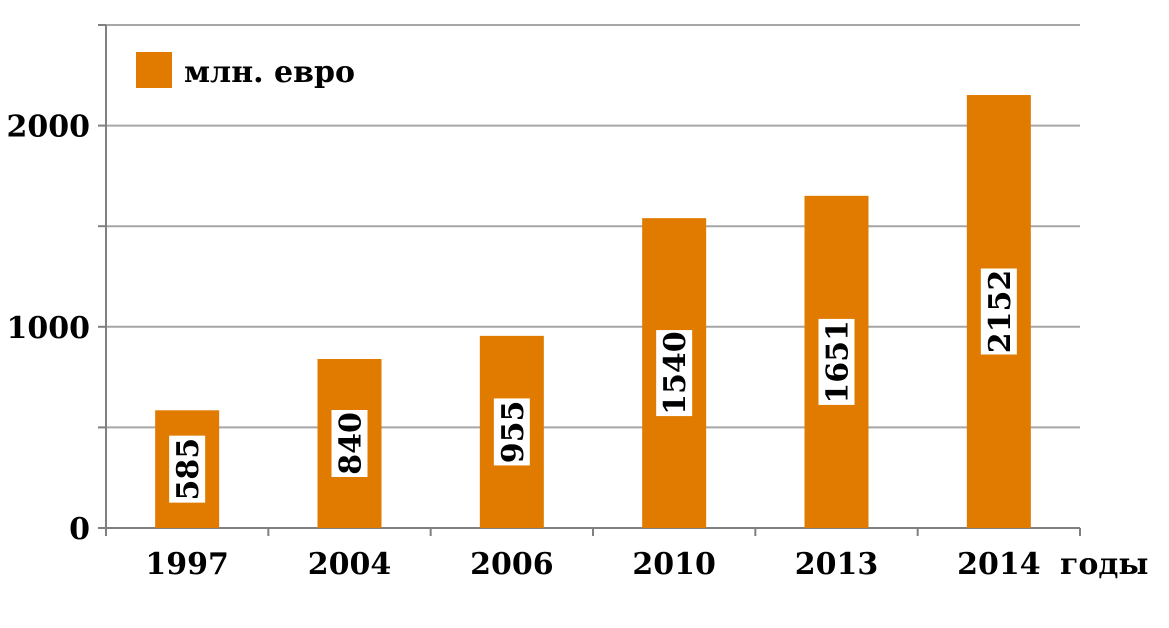 The image size is (1169, 628). I want to click on x-tick-label: 2013, so click(837, 564).